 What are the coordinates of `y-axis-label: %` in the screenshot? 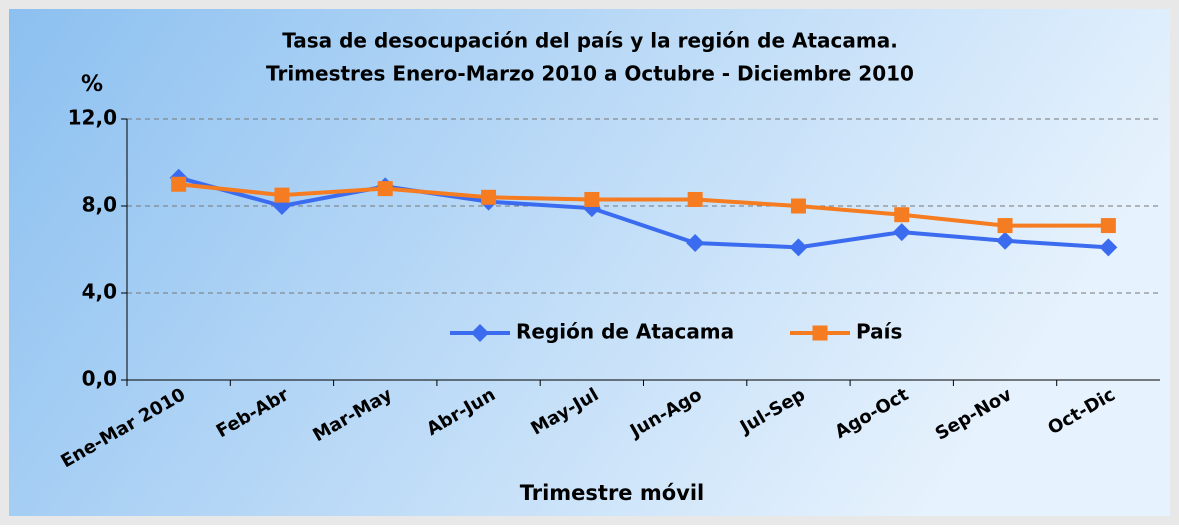 It's located at (92, 84).